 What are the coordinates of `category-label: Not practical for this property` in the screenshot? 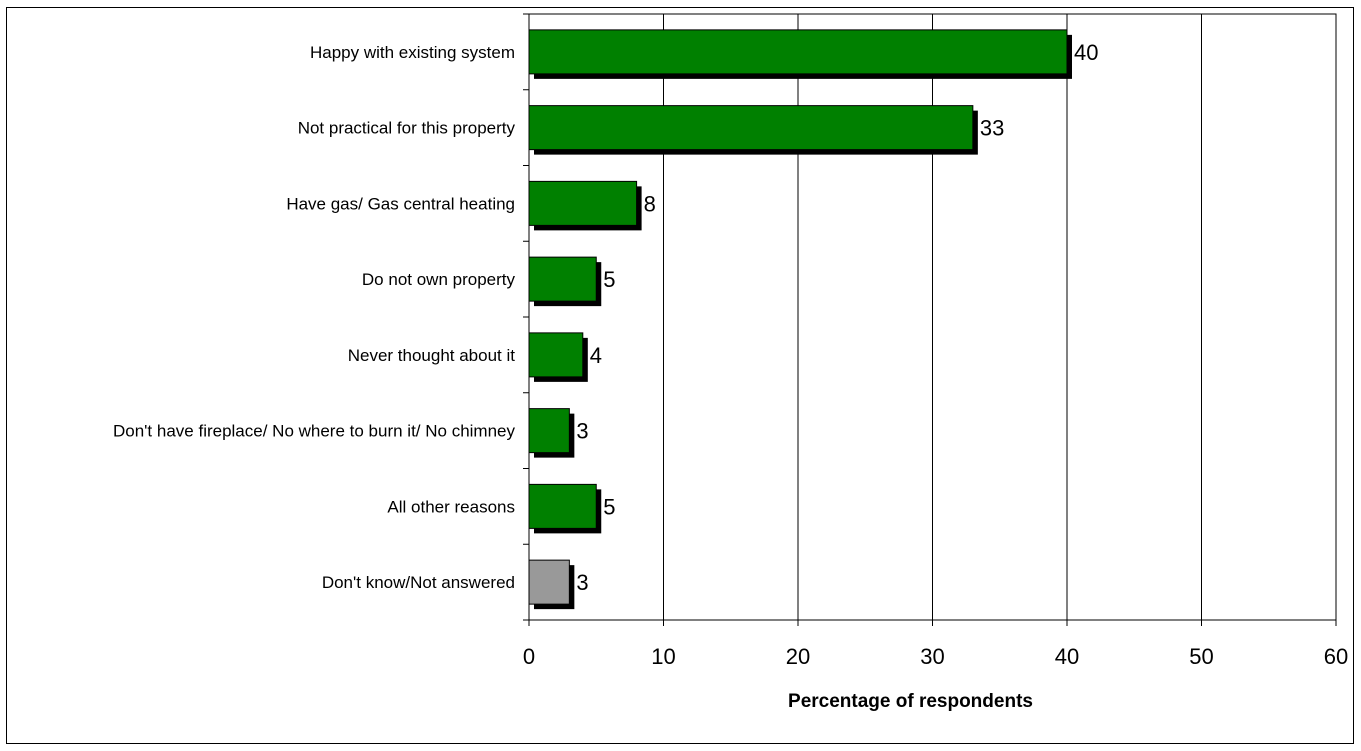 It's located at (407, 128).